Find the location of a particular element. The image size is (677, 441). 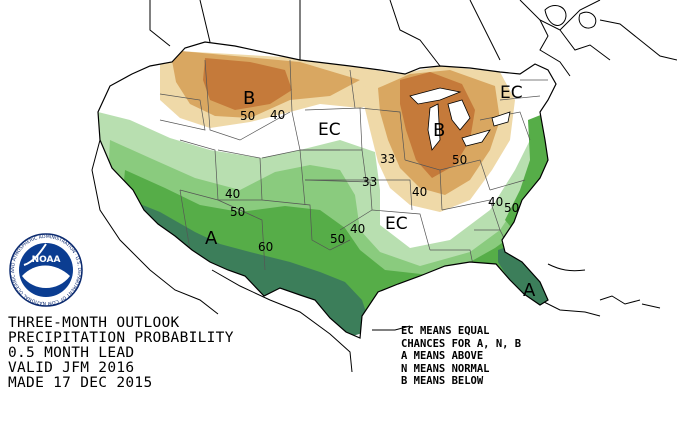

label-b-great-lakes: B is located at coordinates (439, 130).